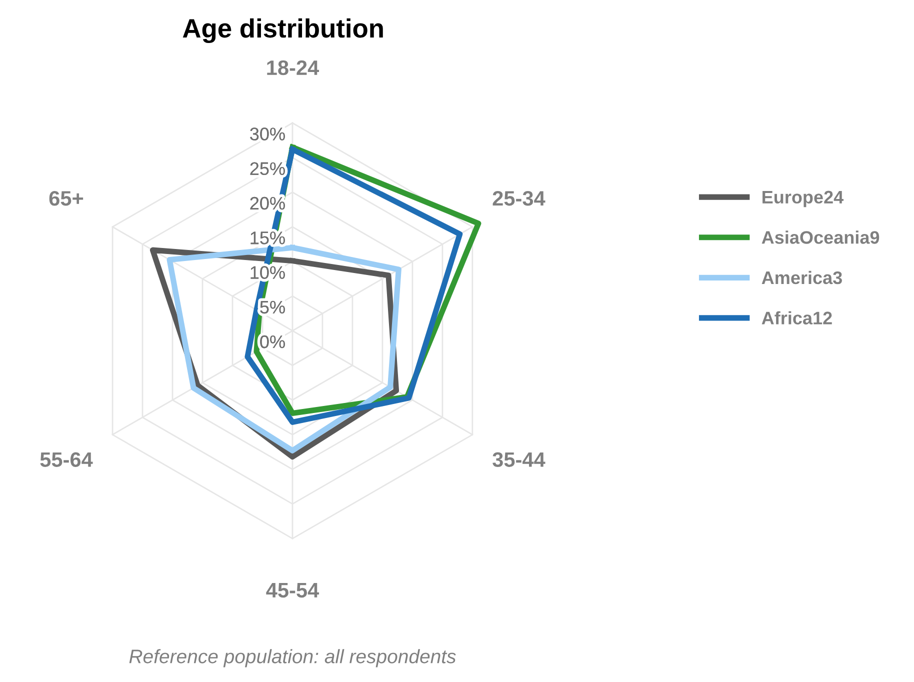 Image resolution: width=914 pixels, height=682 pixels. What do you see at coordinates (821, 237) in the screenshot?
I see `legend-label: AsiaOceania9` at bounding box center [821, 237].